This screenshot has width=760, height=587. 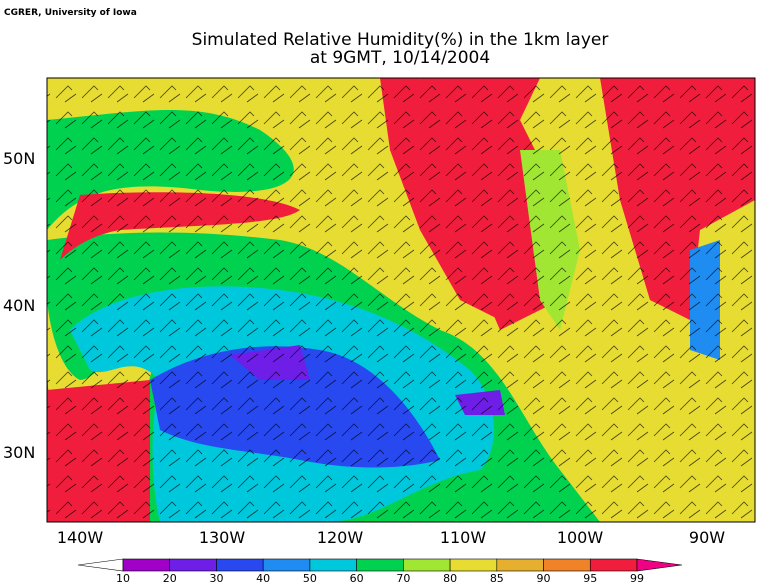 What do you see at coordinates (580, 537) in the screenshot?
I see `lon-label: 100W` at bounding box center [580, 537].